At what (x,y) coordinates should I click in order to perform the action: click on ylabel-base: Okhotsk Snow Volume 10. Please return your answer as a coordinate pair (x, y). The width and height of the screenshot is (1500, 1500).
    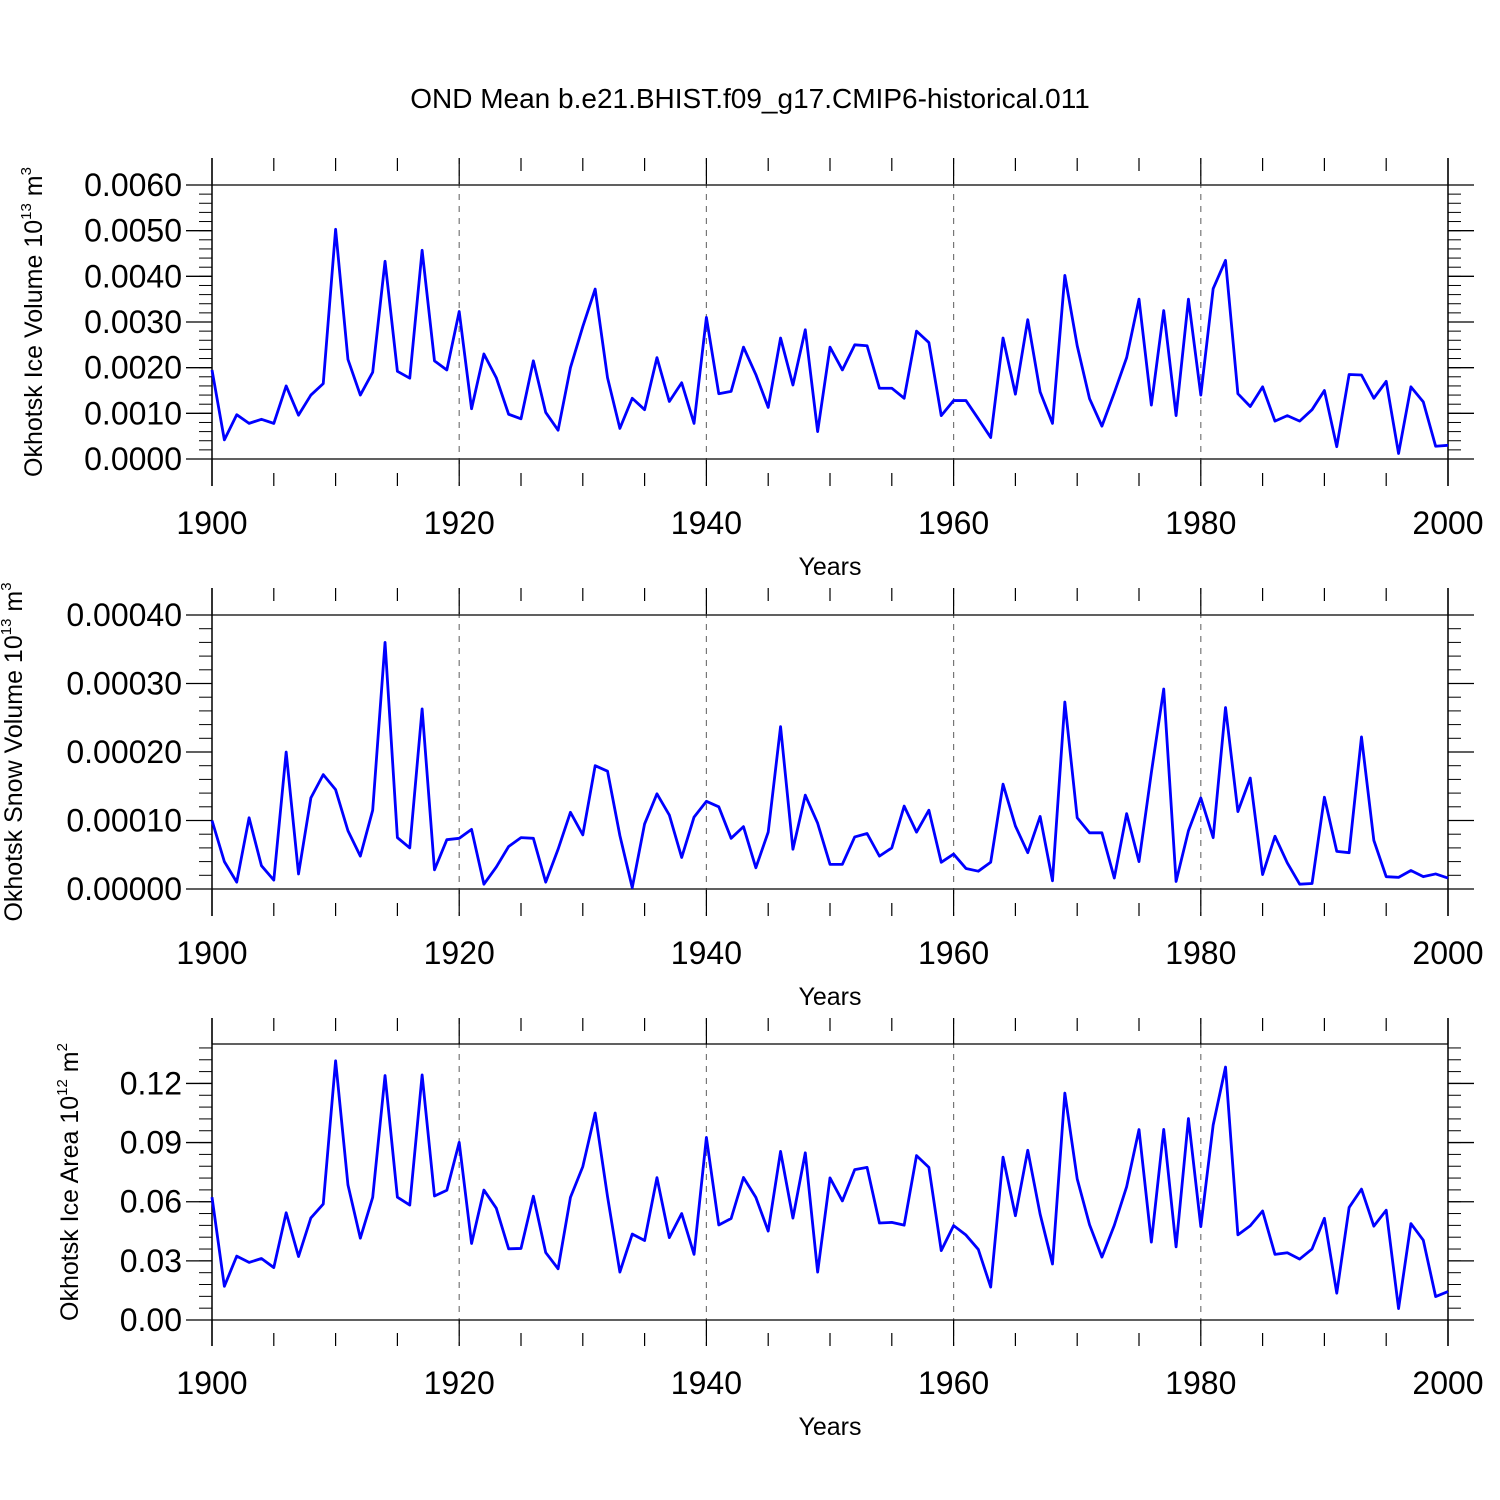
    Looking at the image, I should click on (14, 778).